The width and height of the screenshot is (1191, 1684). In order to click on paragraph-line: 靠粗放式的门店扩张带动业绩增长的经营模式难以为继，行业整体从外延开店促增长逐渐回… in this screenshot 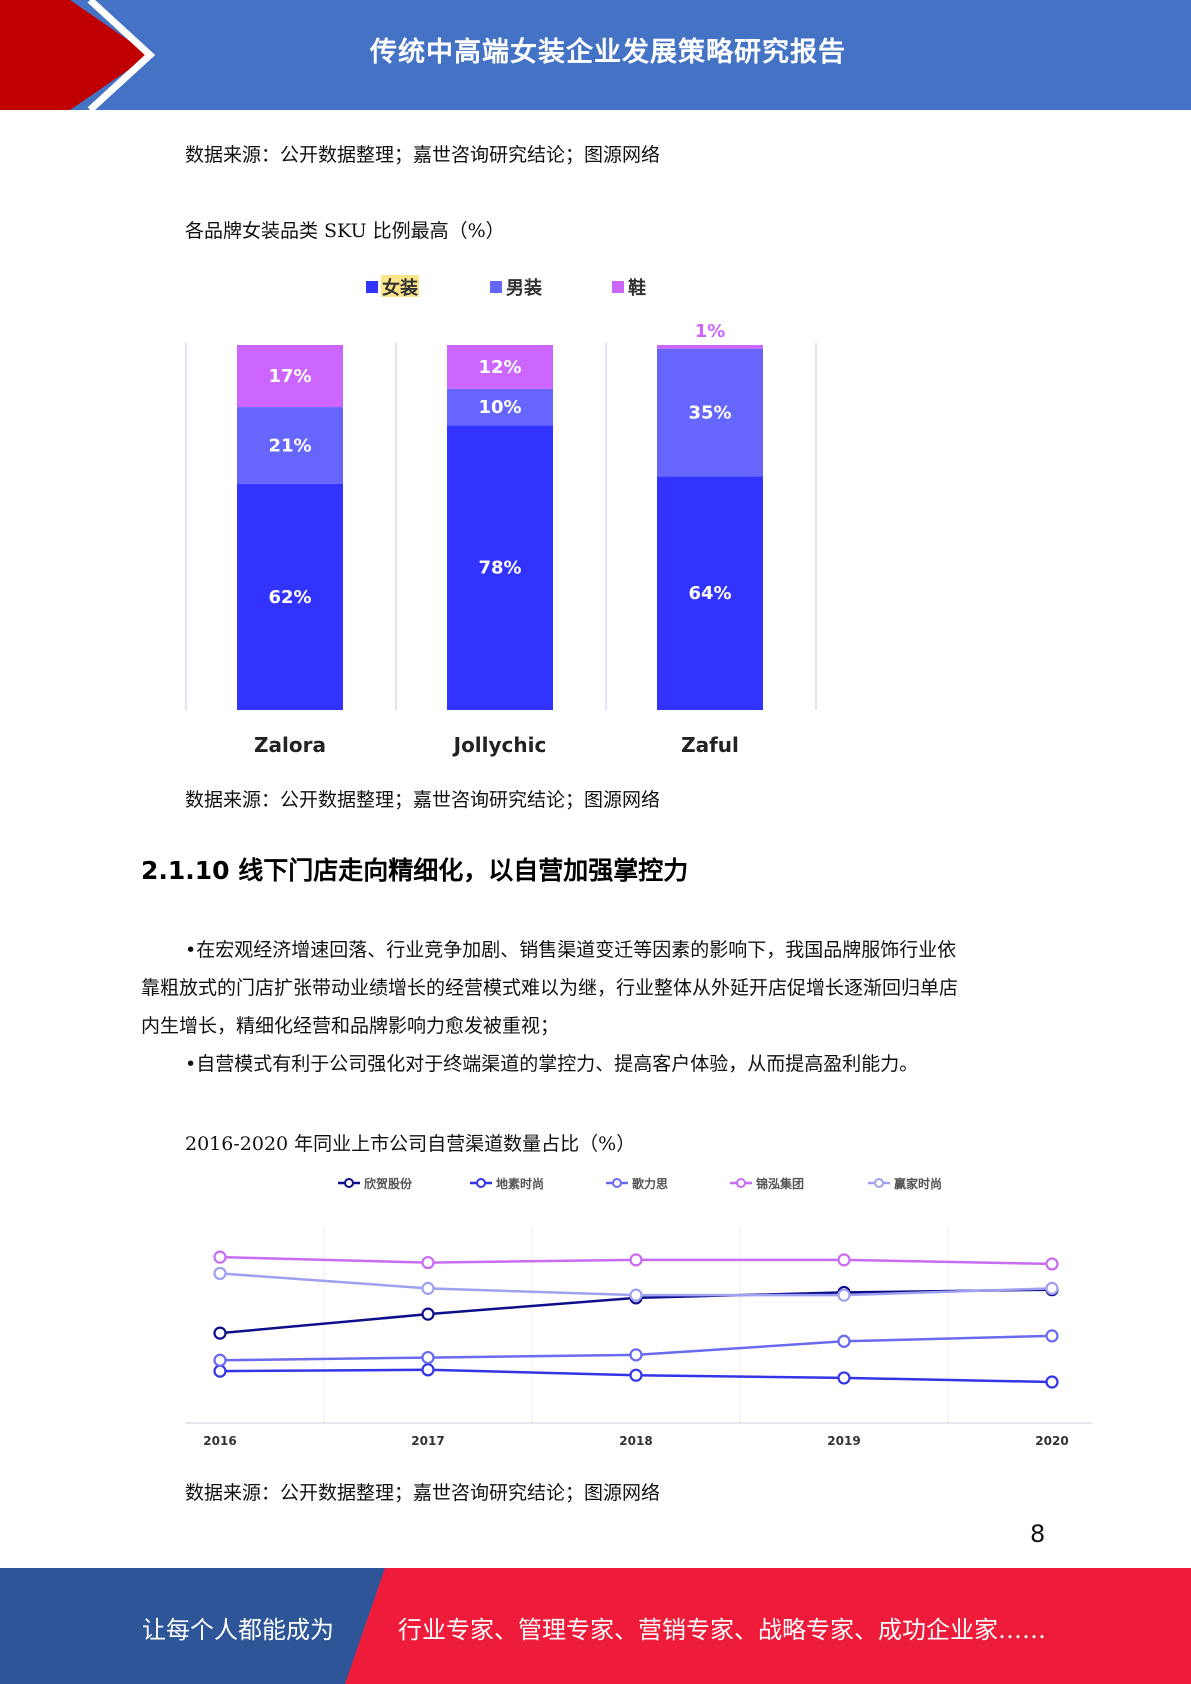, I will do `click(550, 988)`.